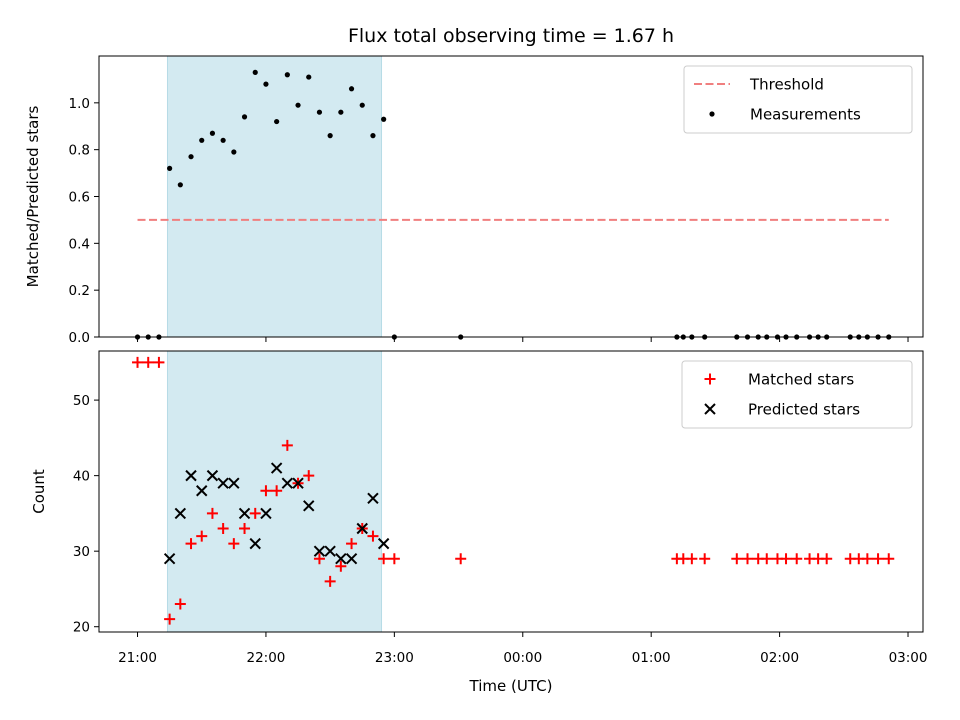  What do you see at coordinates (801, 380) in the screenshot?
I see `legend-label: Matched stars` at bounding box center [801, 380].